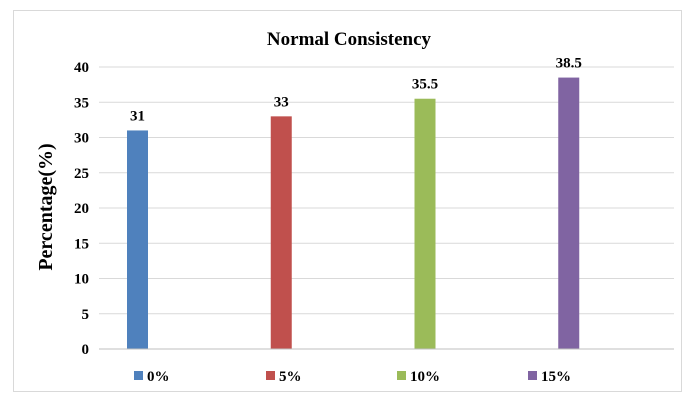 The image size is (686, 396). I want to click on data-label: 33, so click(281, 102).